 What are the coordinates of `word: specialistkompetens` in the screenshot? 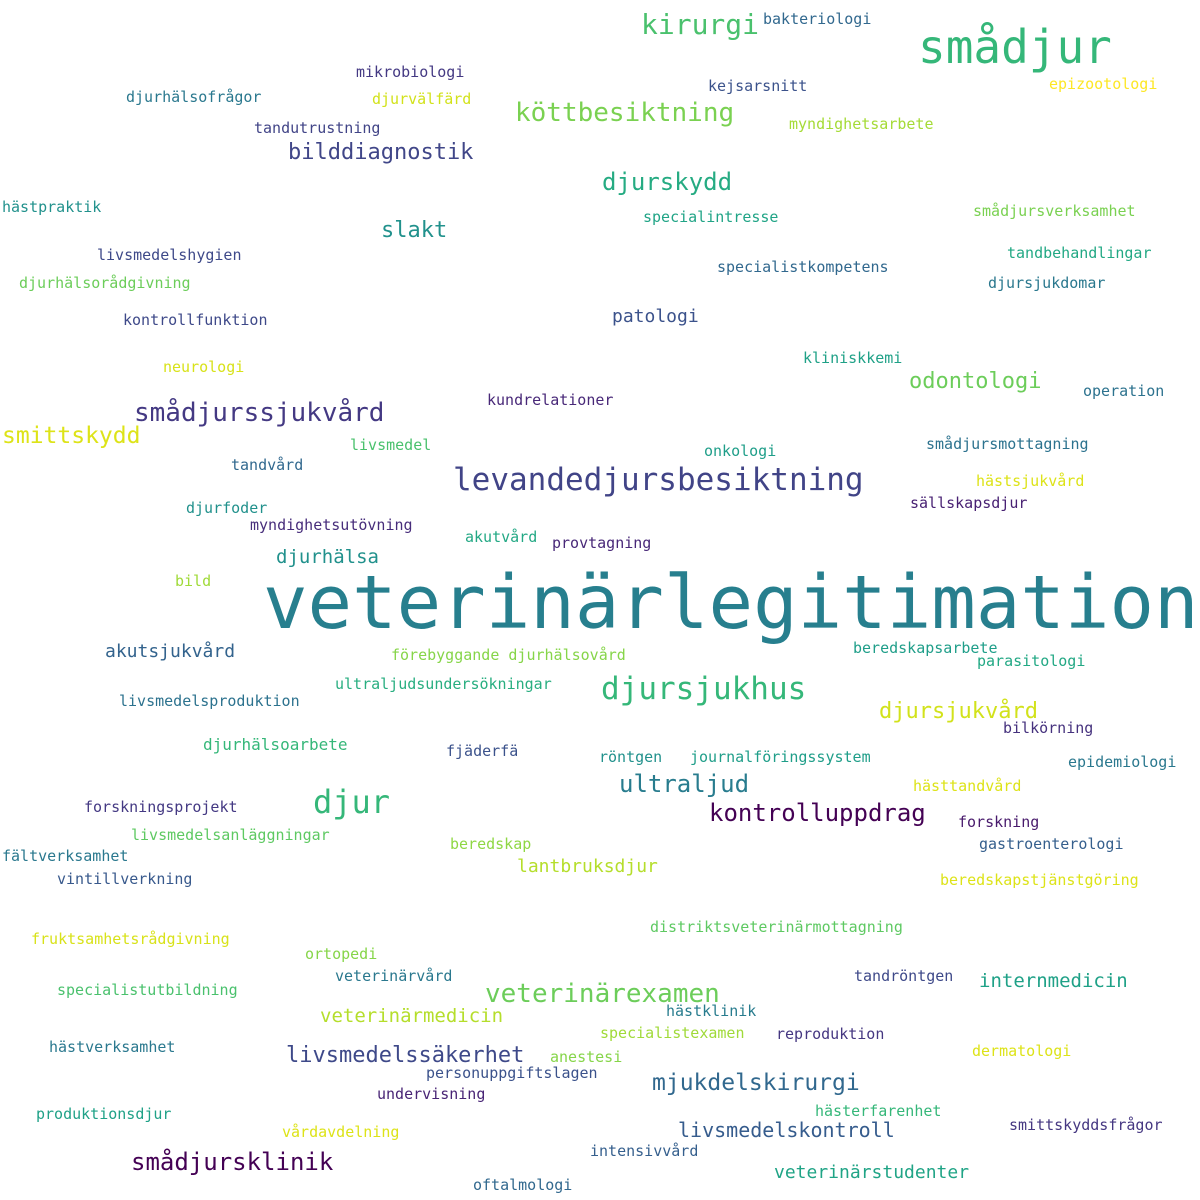 It's located at (803, 267).